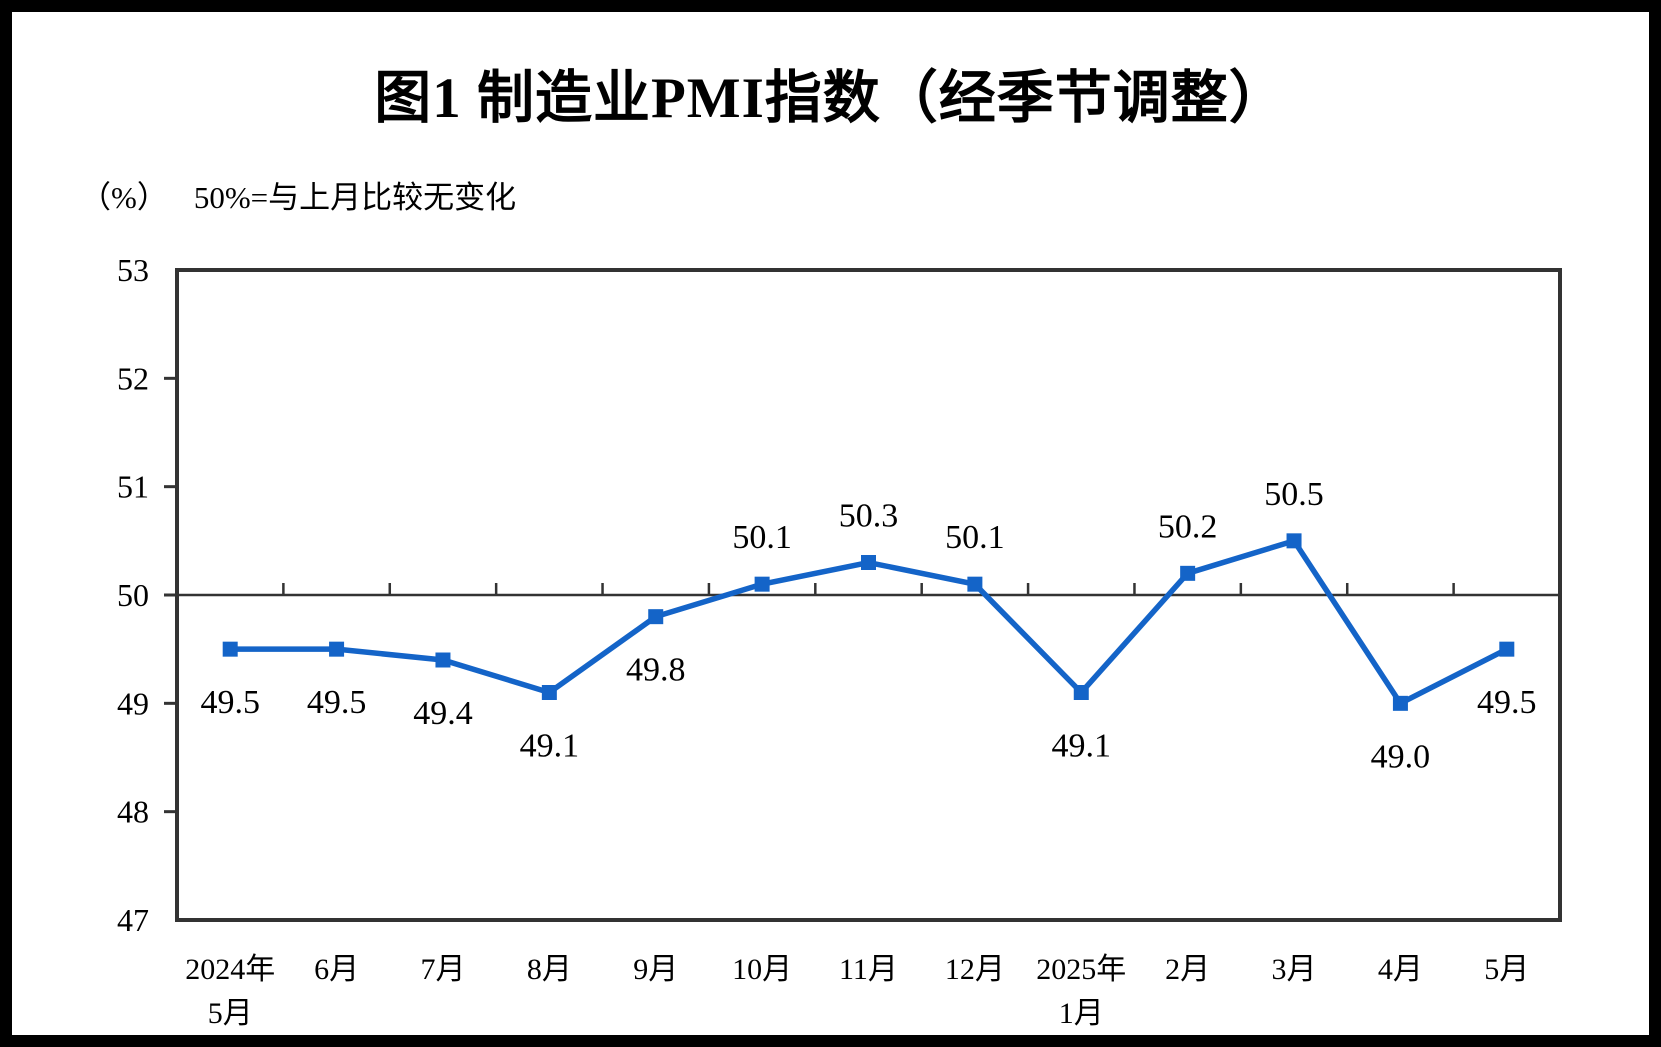 This screenshot has height=1047, width=1661. I want to click on x-axis-tick-label: 10月, so click(762, 969).